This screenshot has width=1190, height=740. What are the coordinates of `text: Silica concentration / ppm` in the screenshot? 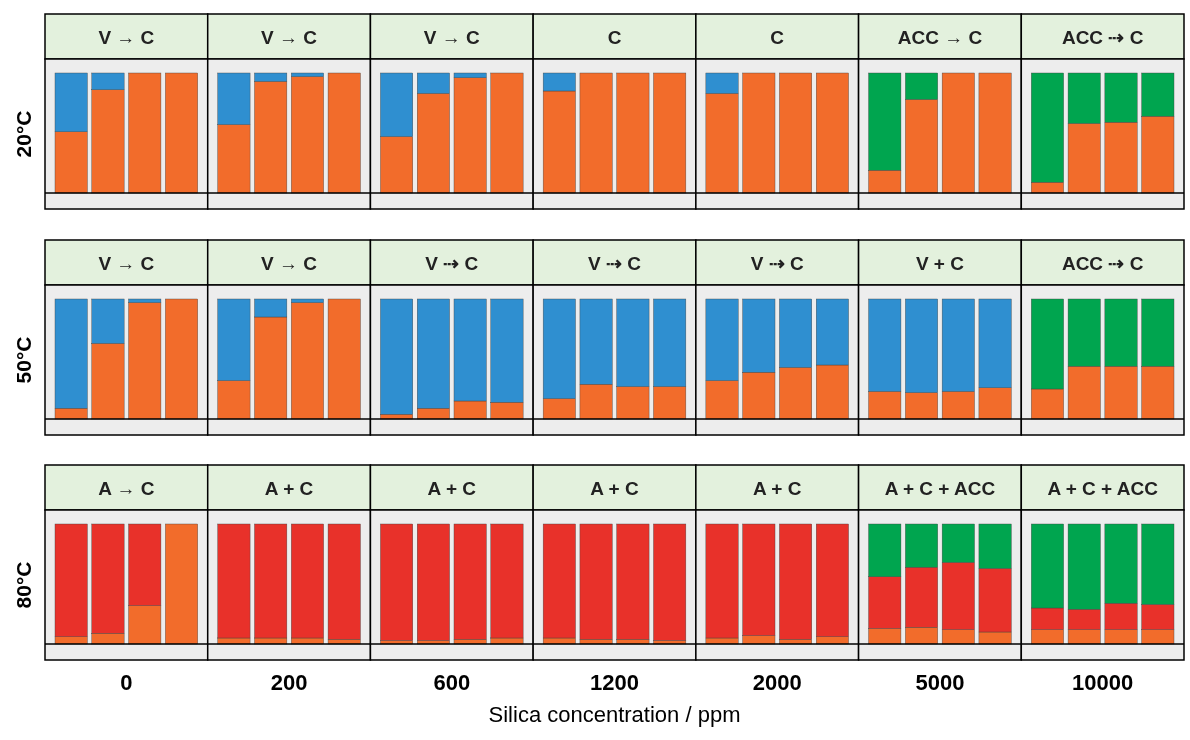 It's located at (614, 714).